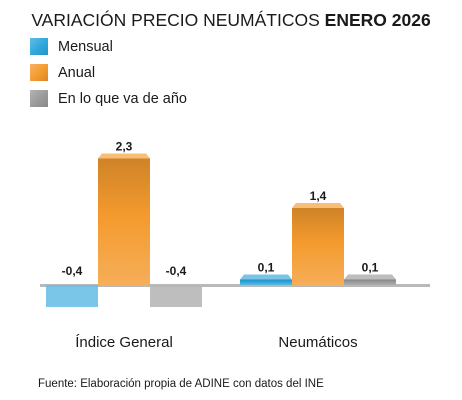  I want to click on bar-indice-general-en-lo-que-va-de-ano, so click(176, 296).